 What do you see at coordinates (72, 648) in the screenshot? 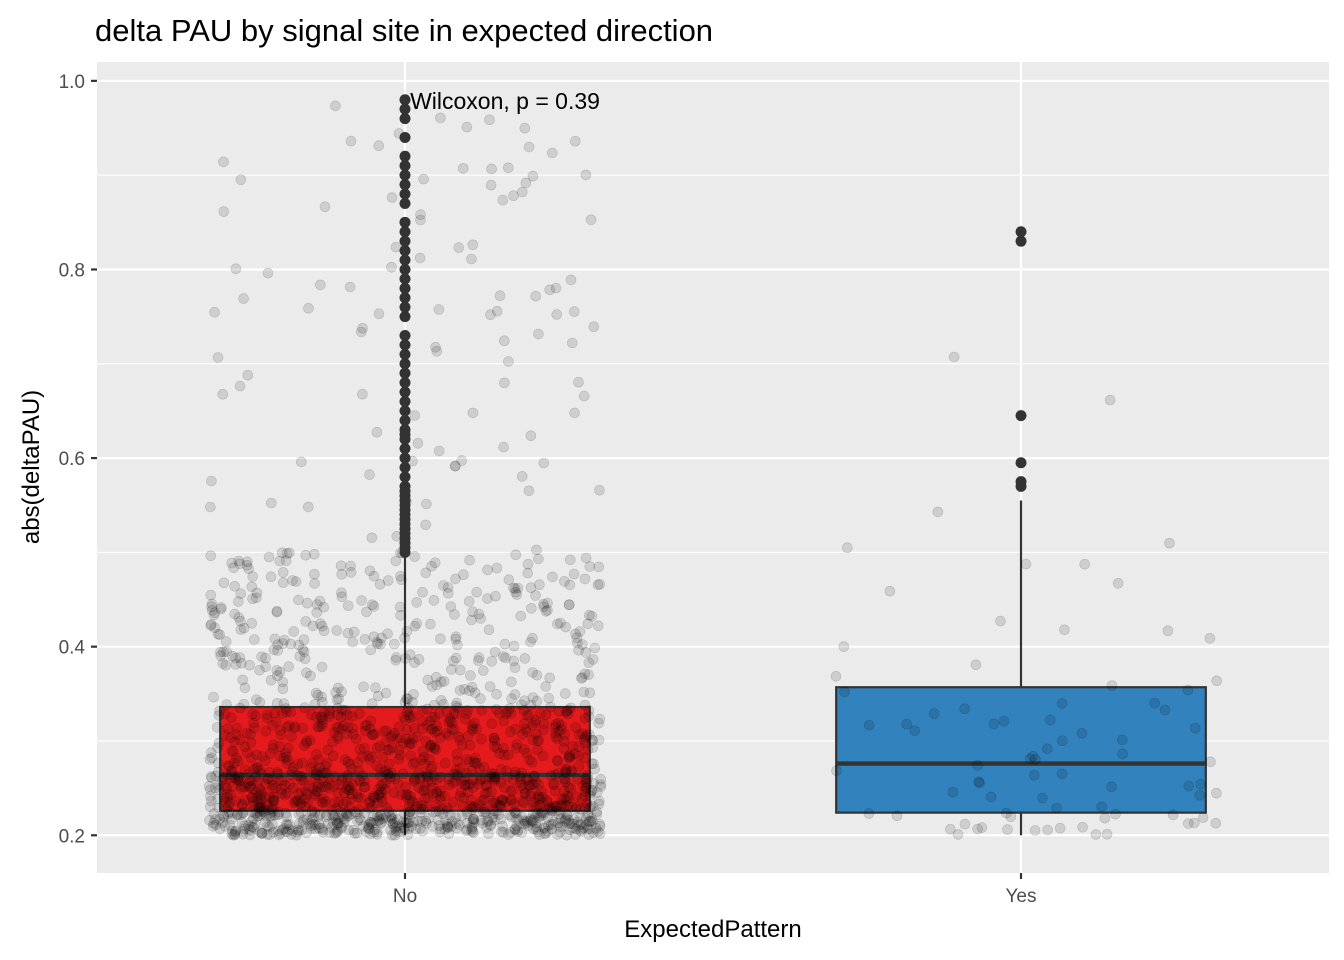
I see `y-tick-label: 0.4` at bounding box center [72, 648].